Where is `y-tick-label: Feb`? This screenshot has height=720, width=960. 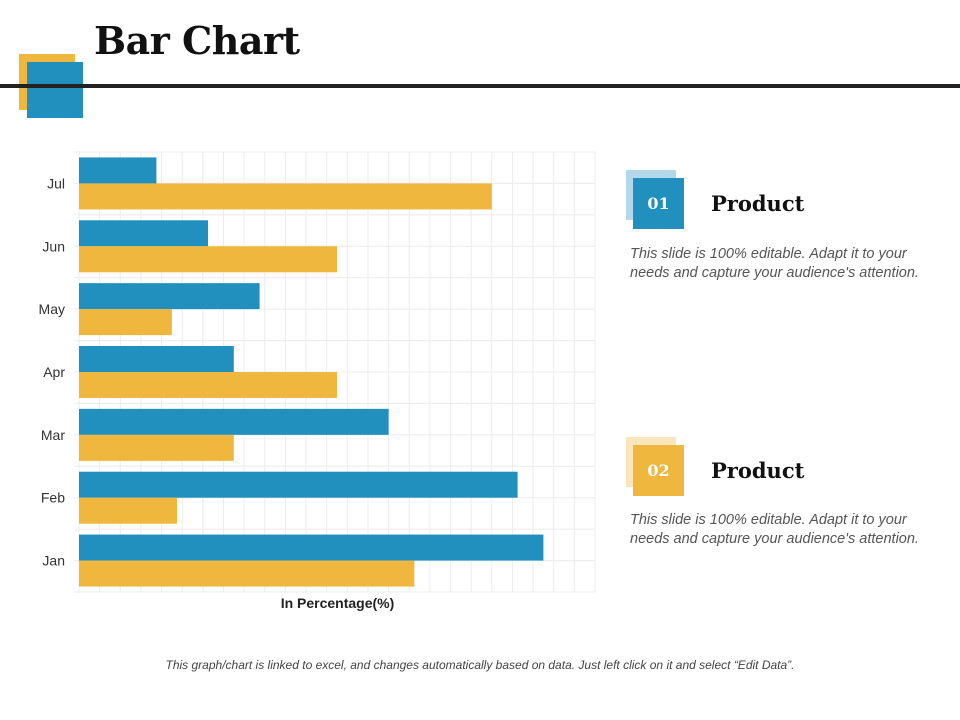 y-tick-label: Feb is located at coordinates (53, 498).